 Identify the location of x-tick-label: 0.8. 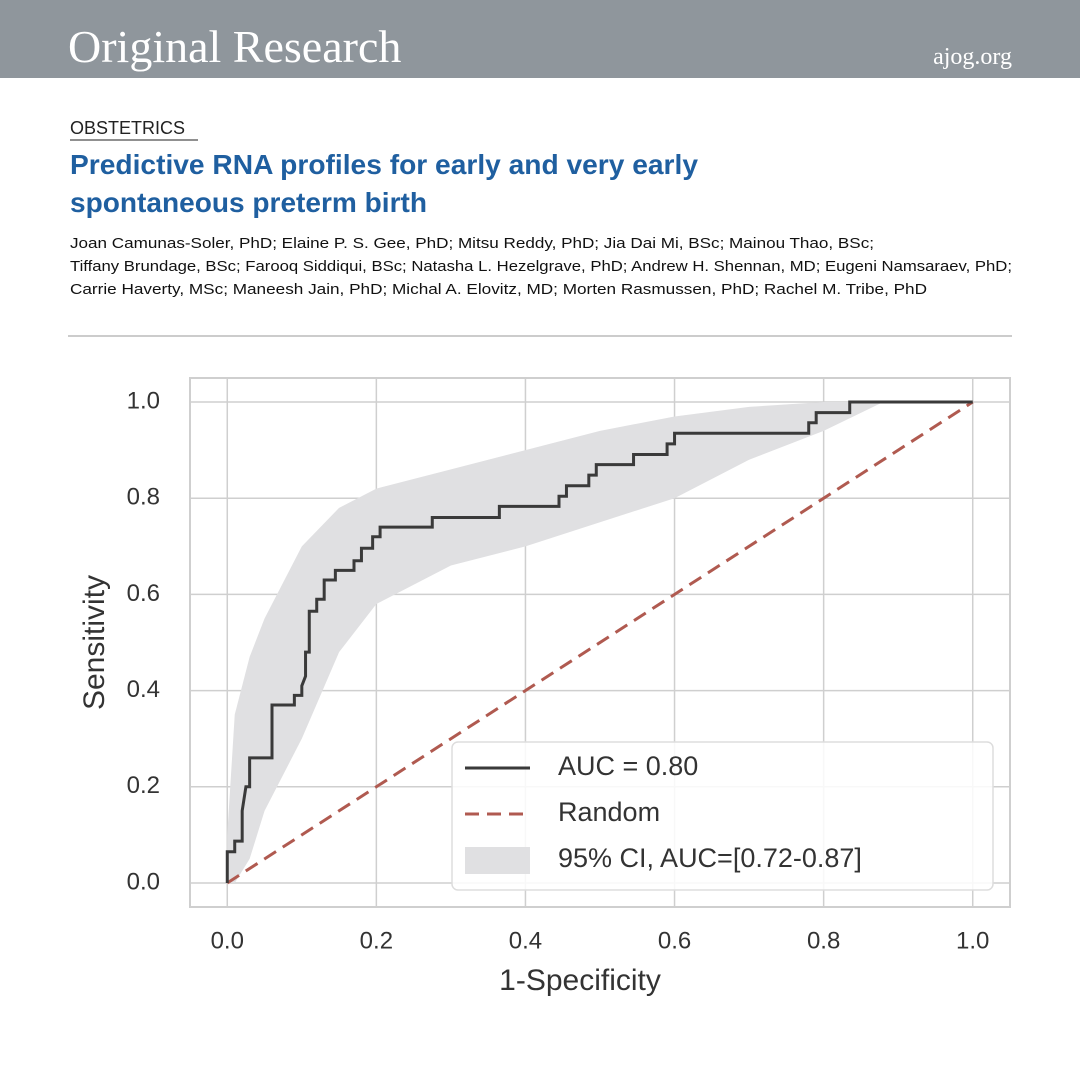
(823, 940).